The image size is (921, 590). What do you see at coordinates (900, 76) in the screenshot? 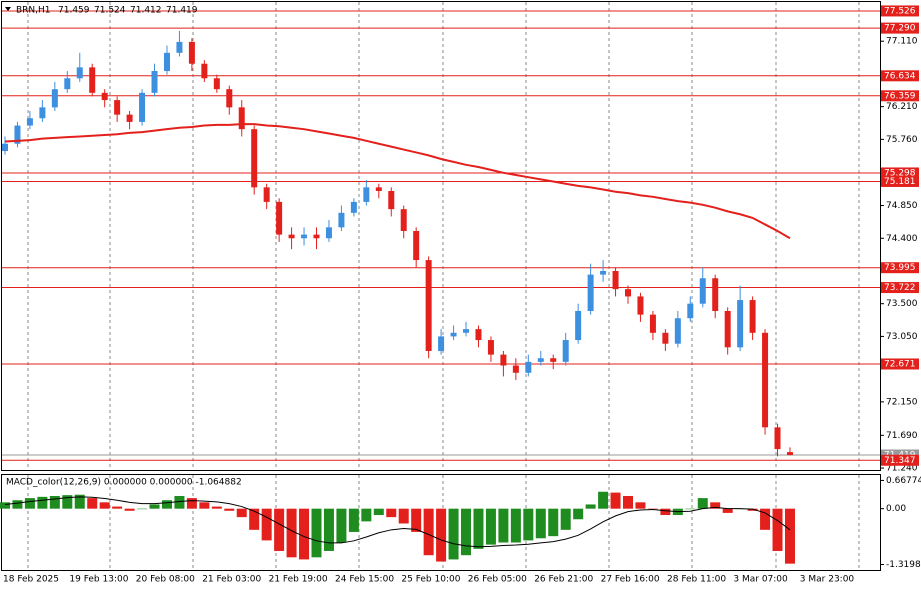
I see `level-label: 76.634` at bounding box center [900, 76].